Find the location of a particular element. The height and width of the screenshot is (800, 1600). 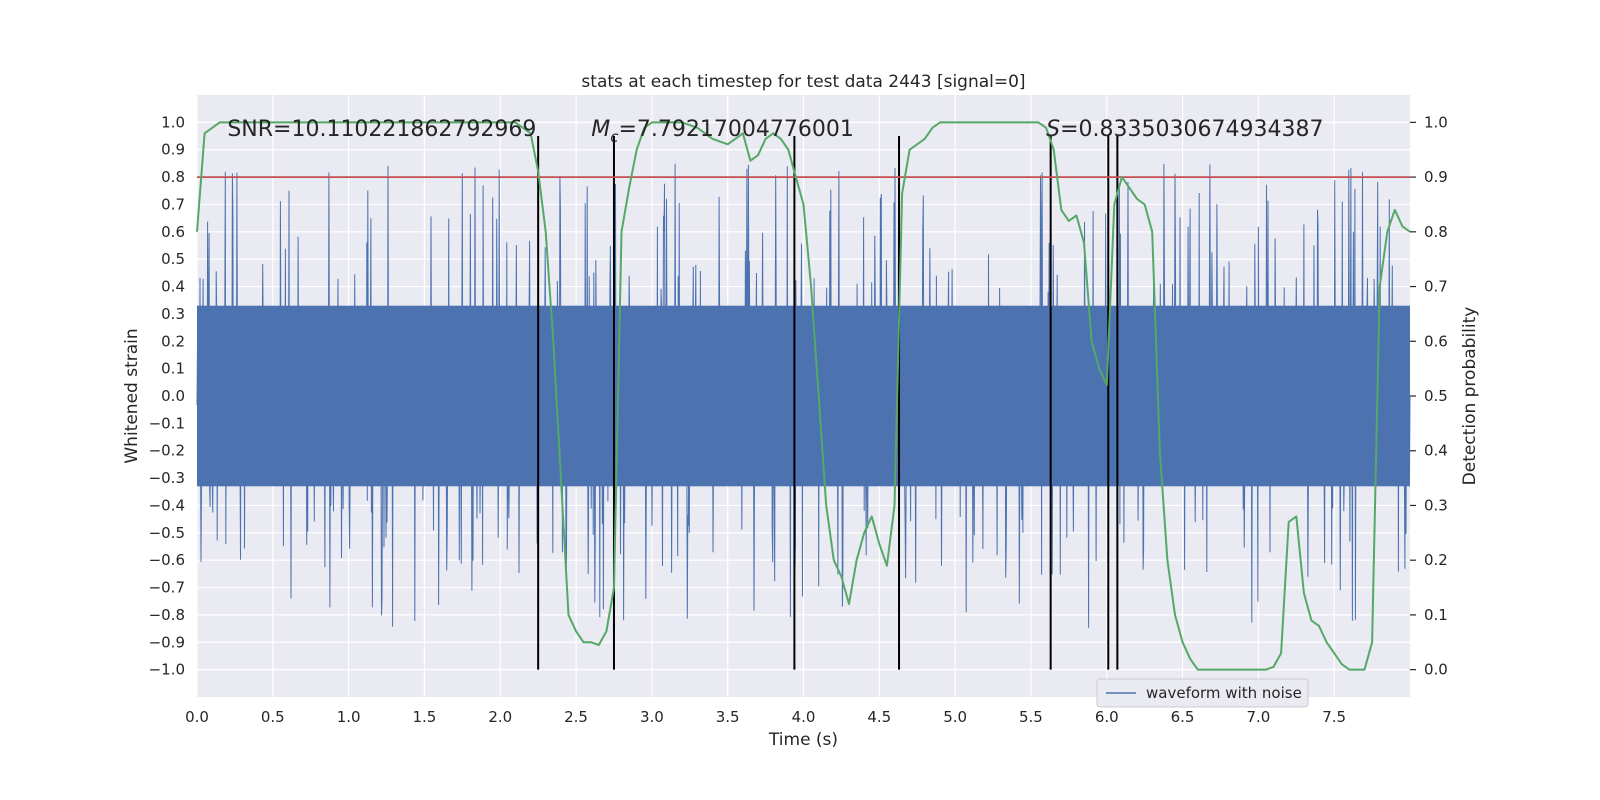

x-tick-label: 2.0 is located at coordinates (500, 717).